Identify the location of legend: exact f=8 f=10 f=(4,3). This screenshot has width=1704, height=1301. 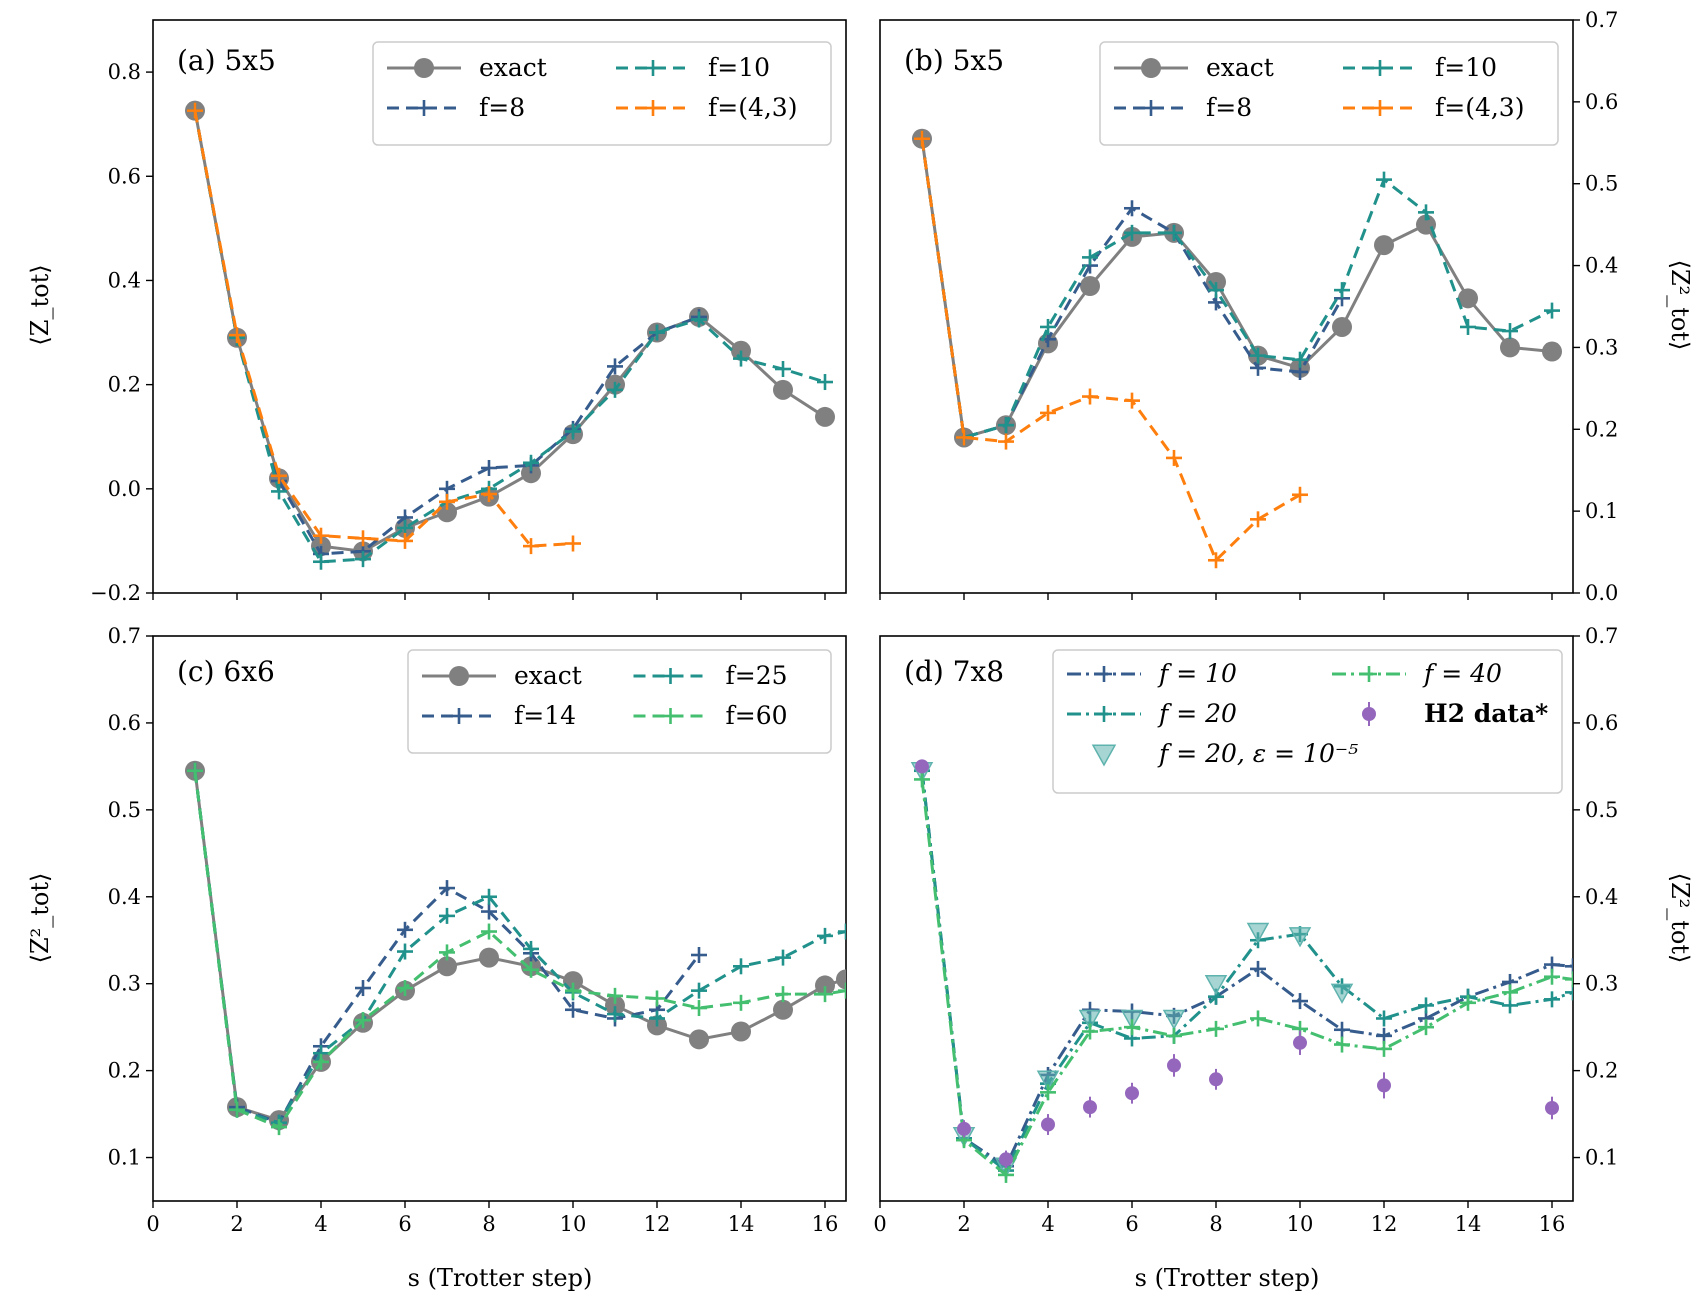
(1329, 93).